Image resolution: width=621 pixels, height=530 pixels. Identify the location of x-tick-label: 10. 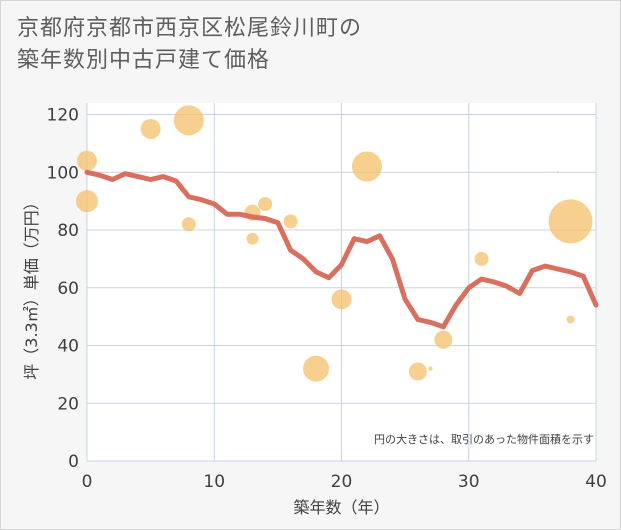
(214, 482).